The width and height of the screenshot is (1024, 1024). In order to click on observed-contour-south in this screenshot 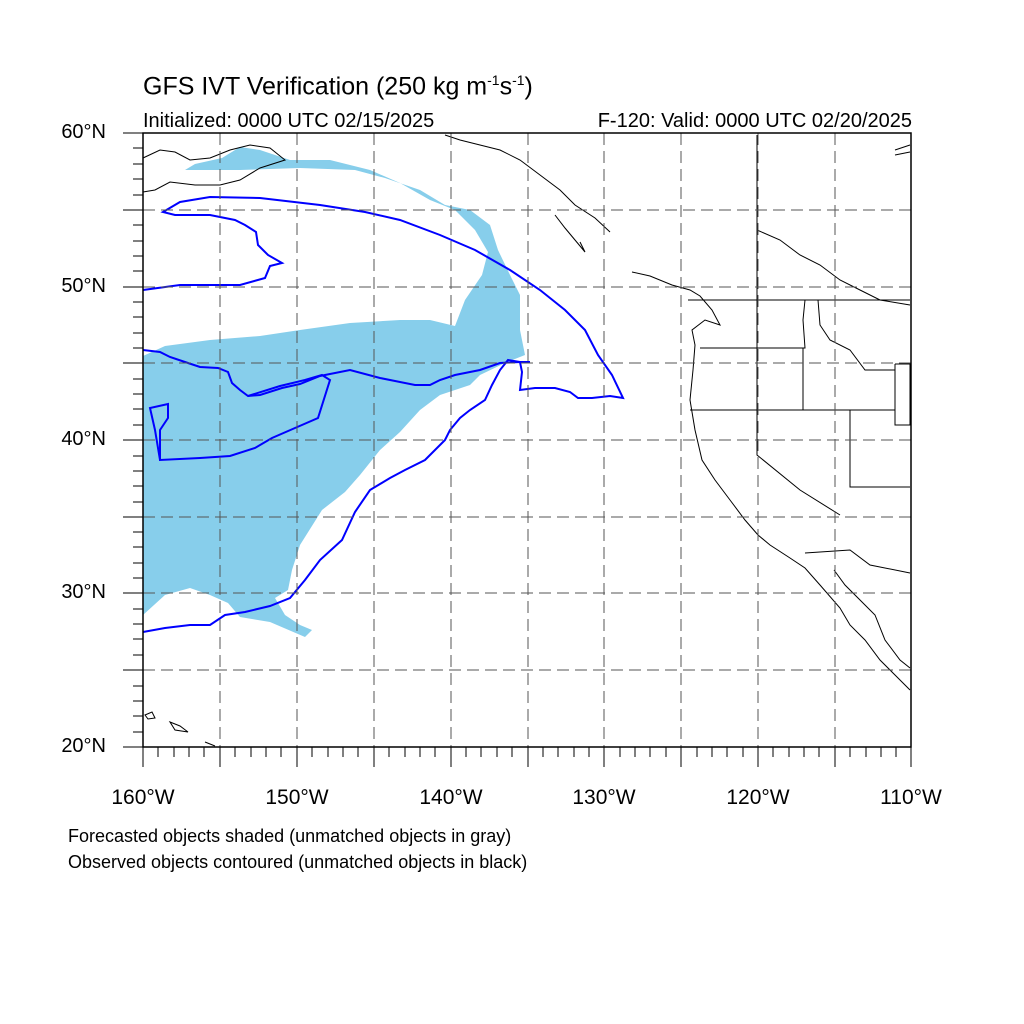, I will do `click(336, 495)`.